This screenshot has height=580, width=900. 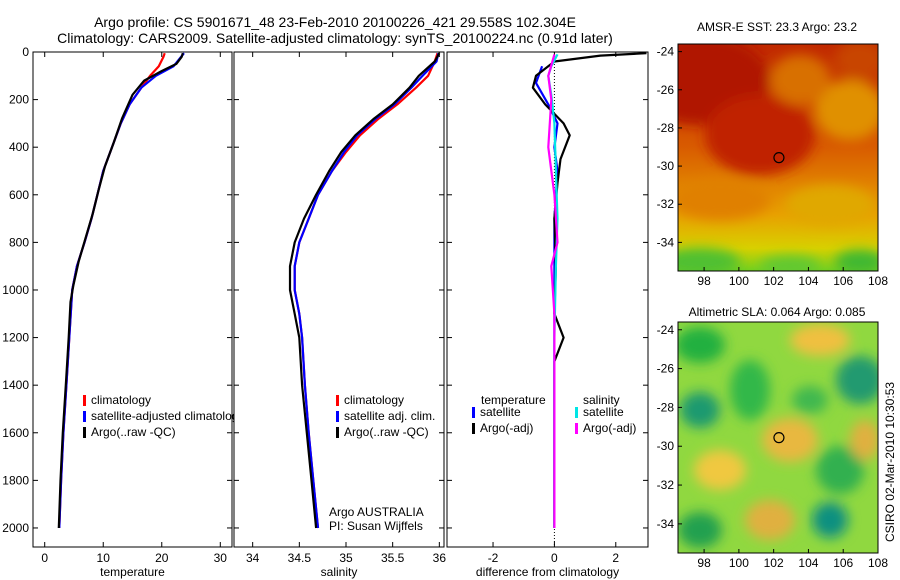 I want to click on float-annotation: Argo AUSTRALIA, so click(x=376, y=512).